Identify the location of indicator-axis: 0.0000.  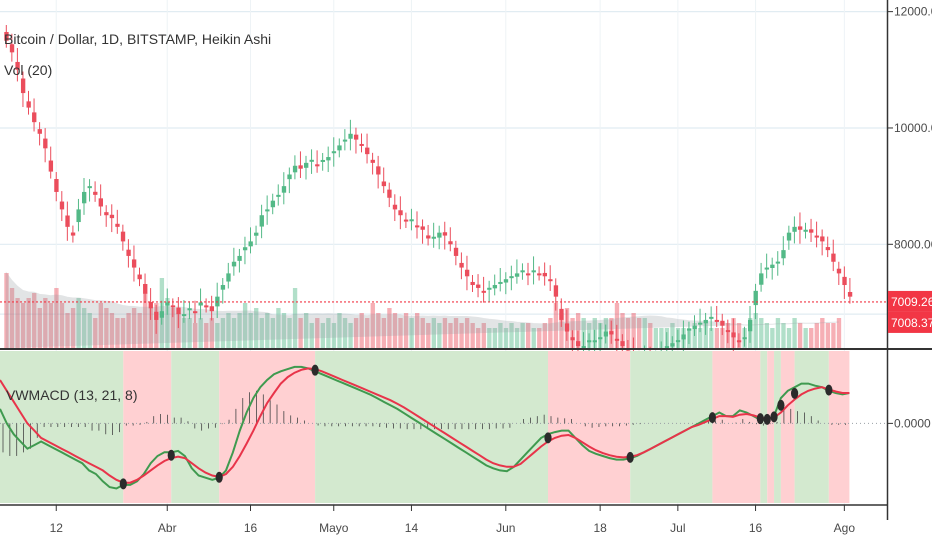
(909, 423).